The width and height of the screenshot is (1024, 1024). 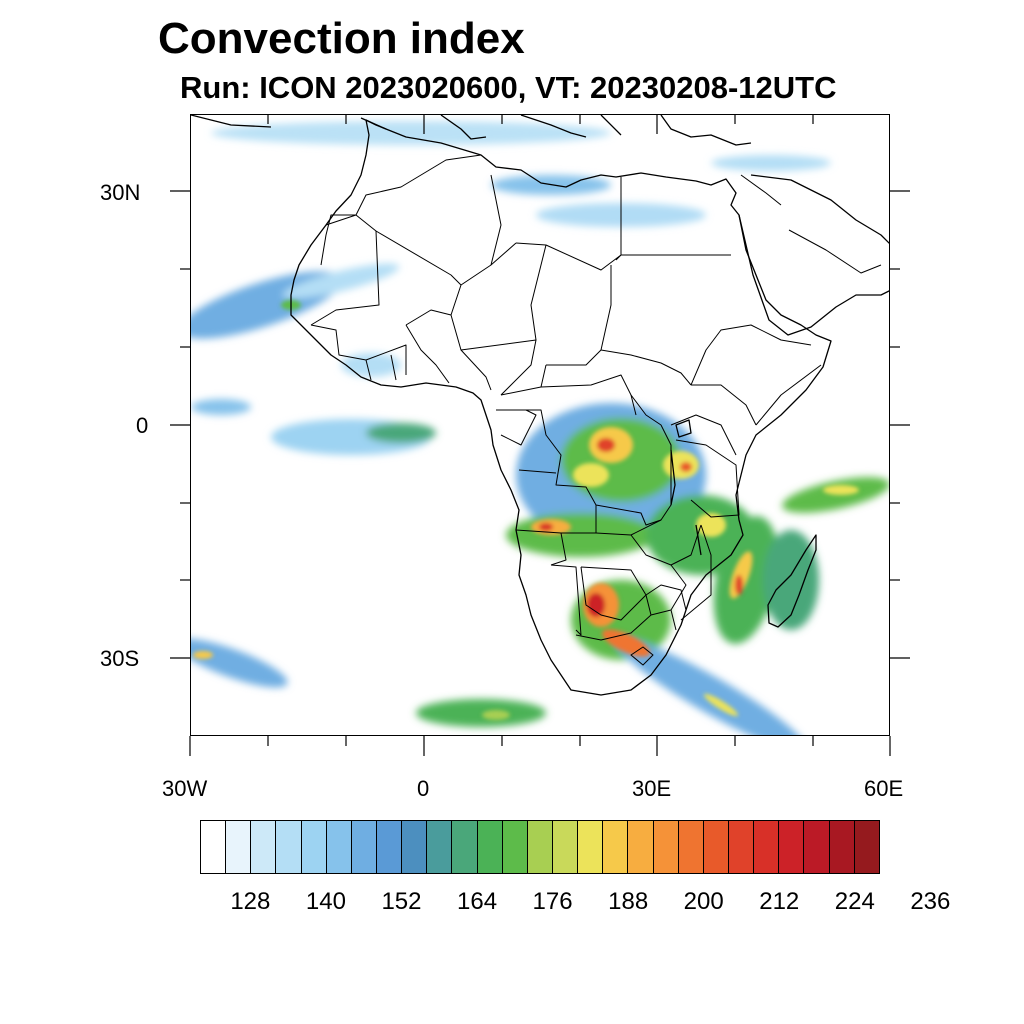 I want to click on border-congo-gabon, so click(x=516, y=427).